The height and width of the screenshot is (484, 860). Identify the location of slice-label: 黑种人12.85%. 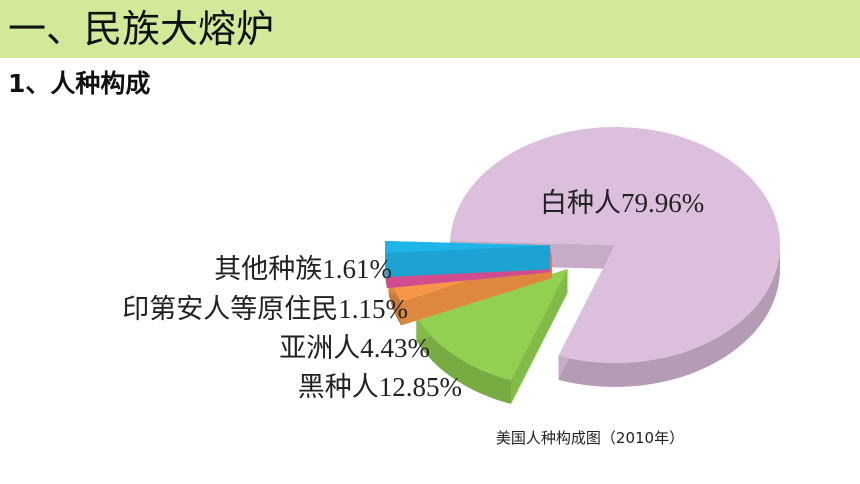
(380, 387).